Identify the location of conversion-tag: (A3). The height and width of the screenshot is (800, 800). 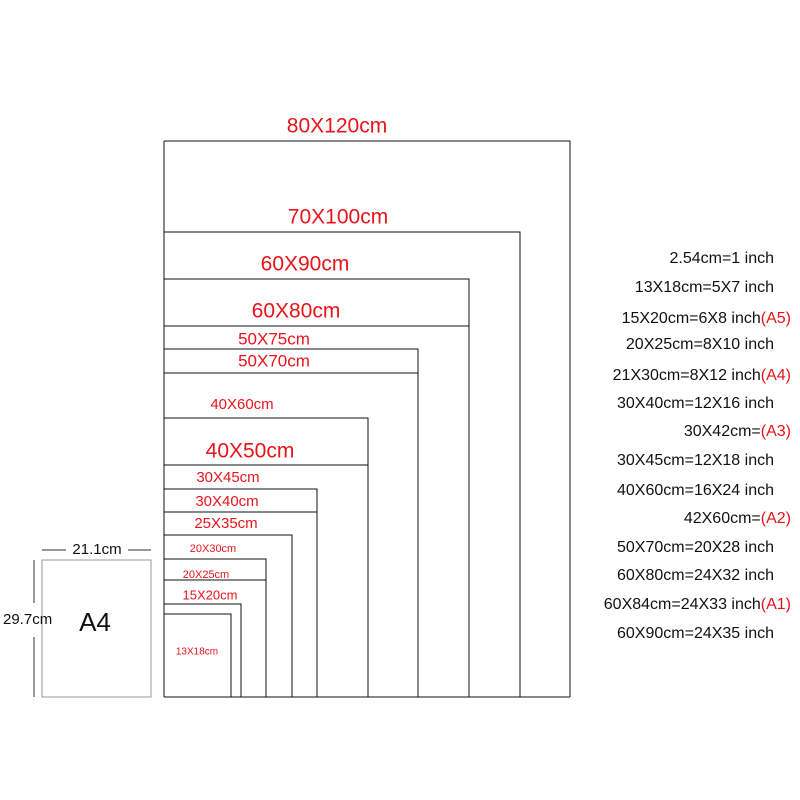
(776, 431).